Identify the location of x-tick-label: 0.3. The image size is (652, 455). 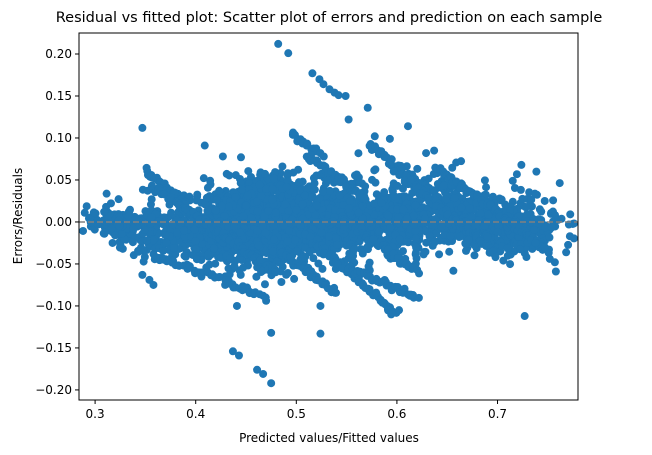
(95, 414).